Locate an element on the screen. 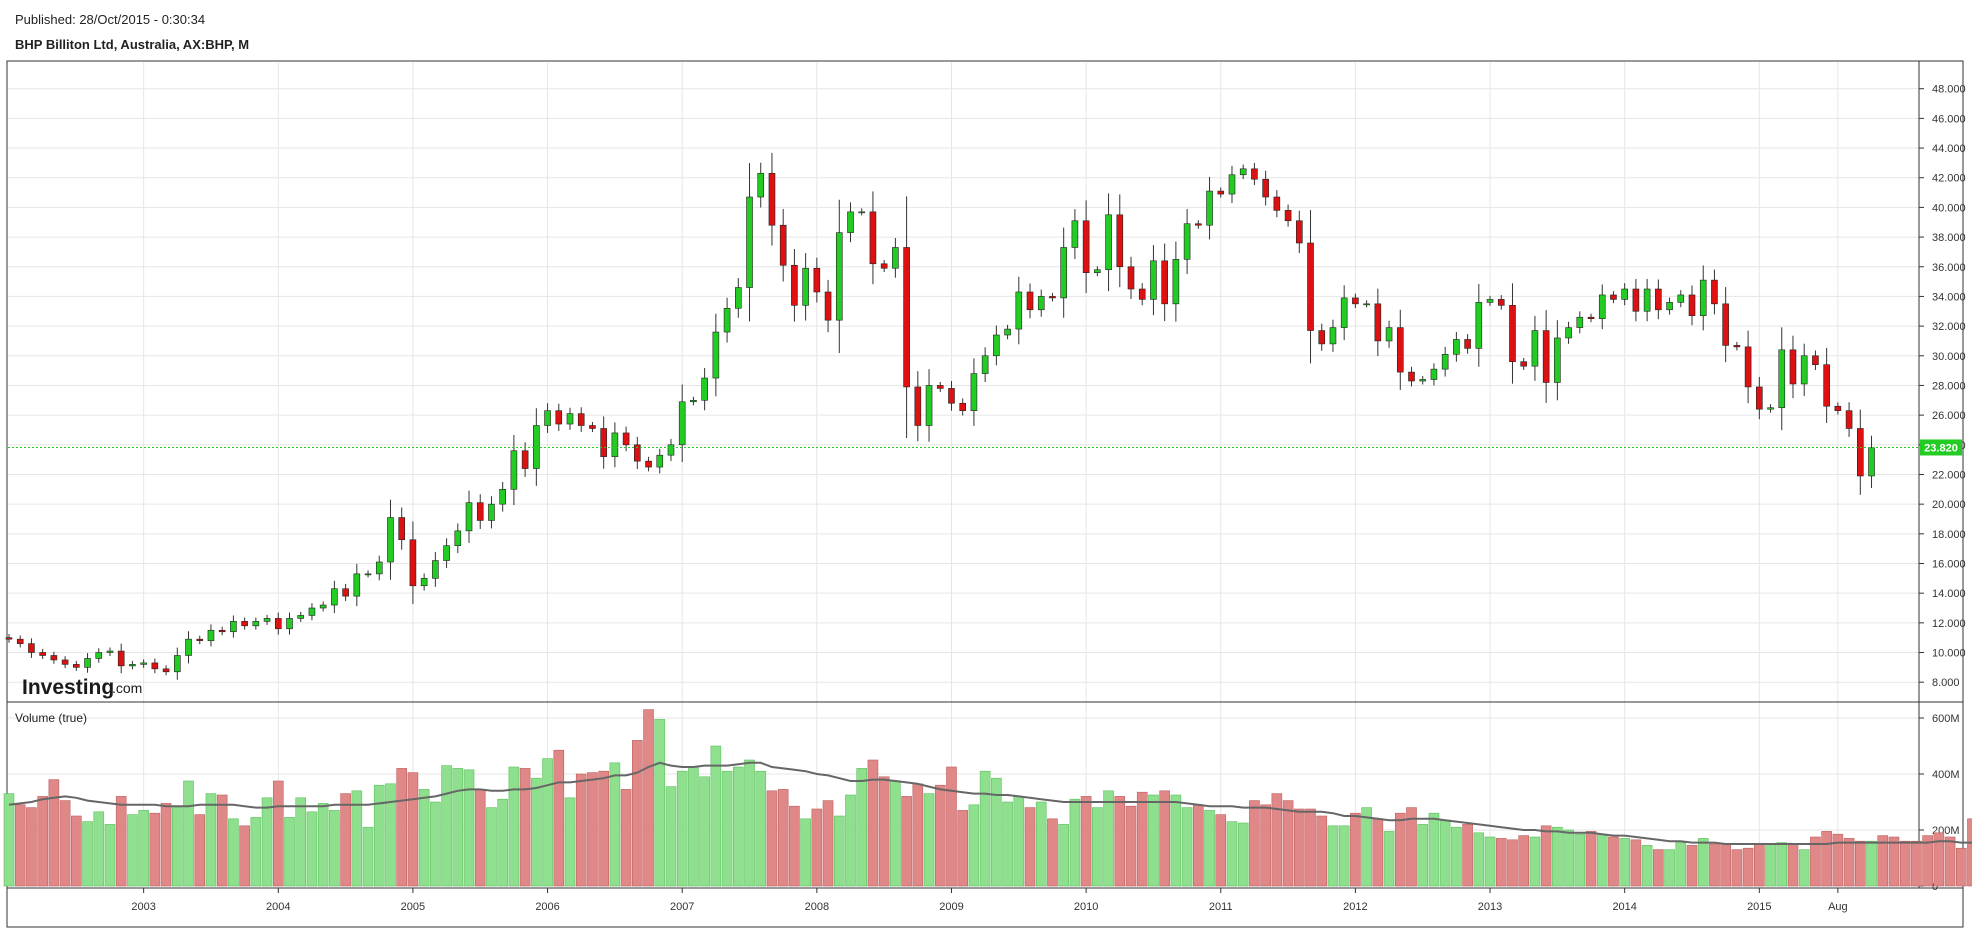 The width and height of the screenshot is (1972, 928). date-tick-label: 2006 is located at coordinates (547, 907).